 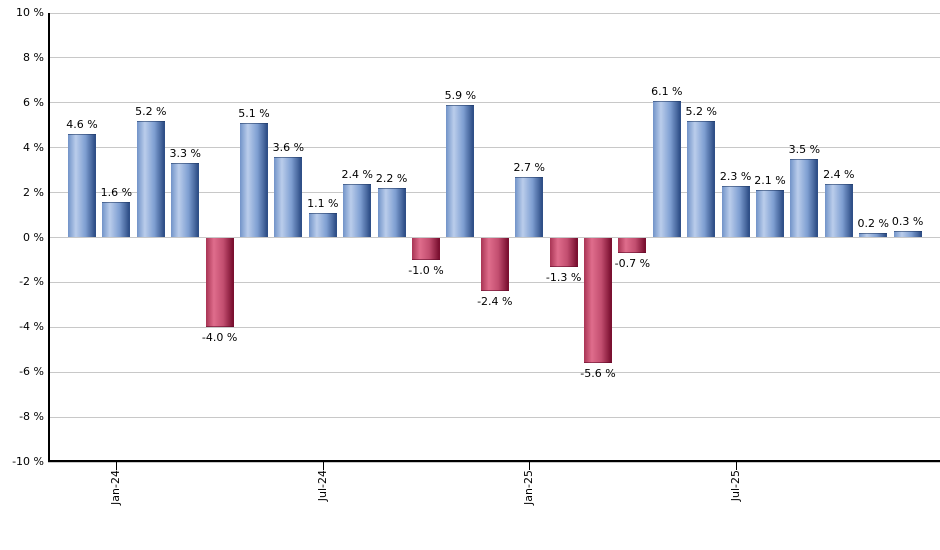 I want to click on bar-value-label: -4.0 %, so click(x=219, y=338).